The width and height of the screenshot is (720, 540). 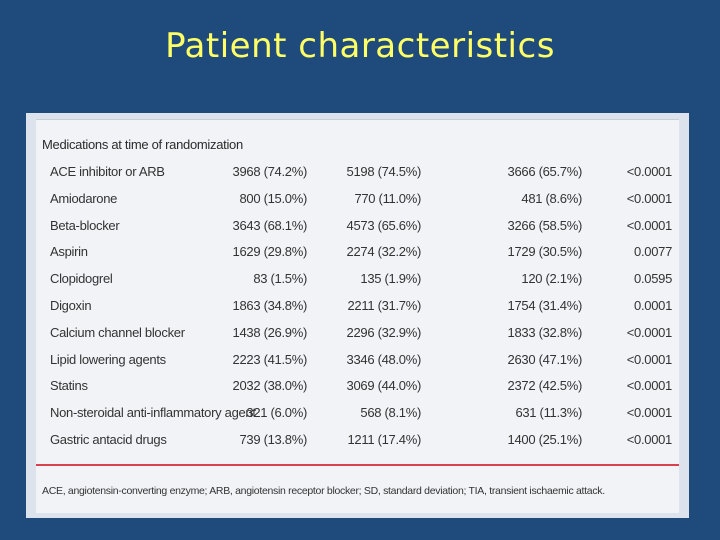 I want to click on value-col-1: 83 (1.5%), so click(x=280, y=279).